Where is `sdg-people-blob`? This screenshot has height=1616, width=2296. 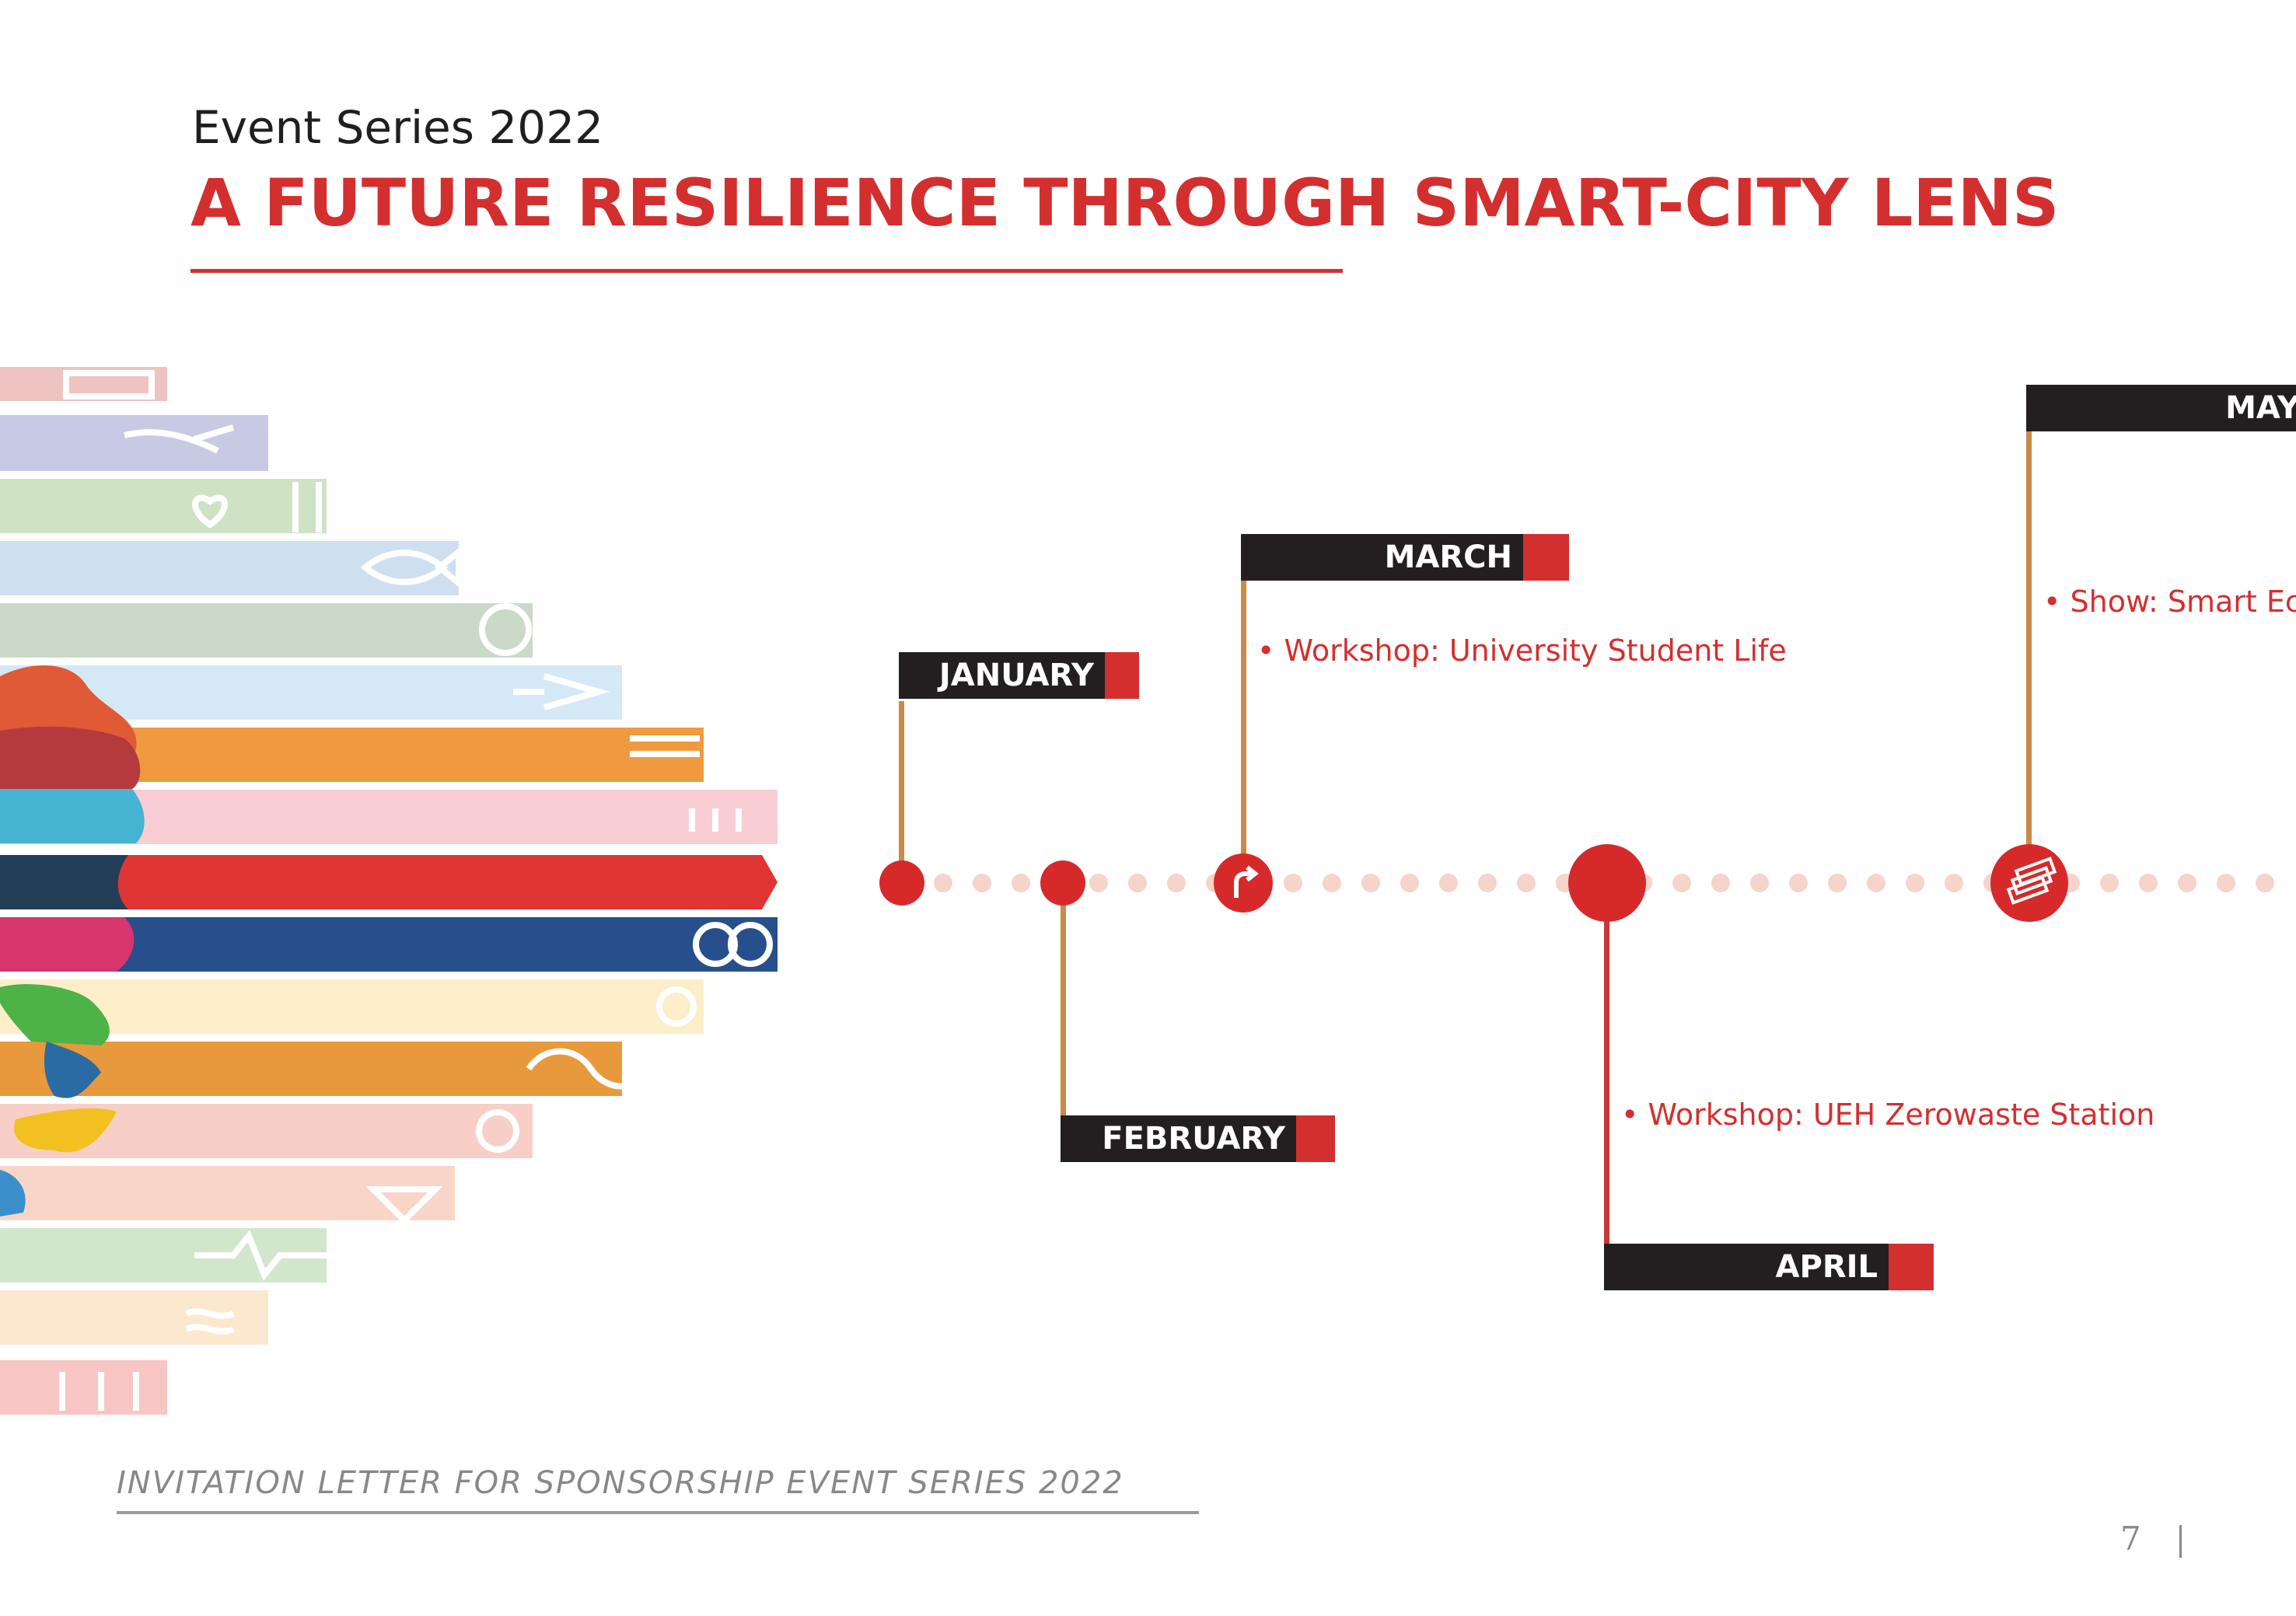 sdg-people-blob is located at coordinates (72, 940).